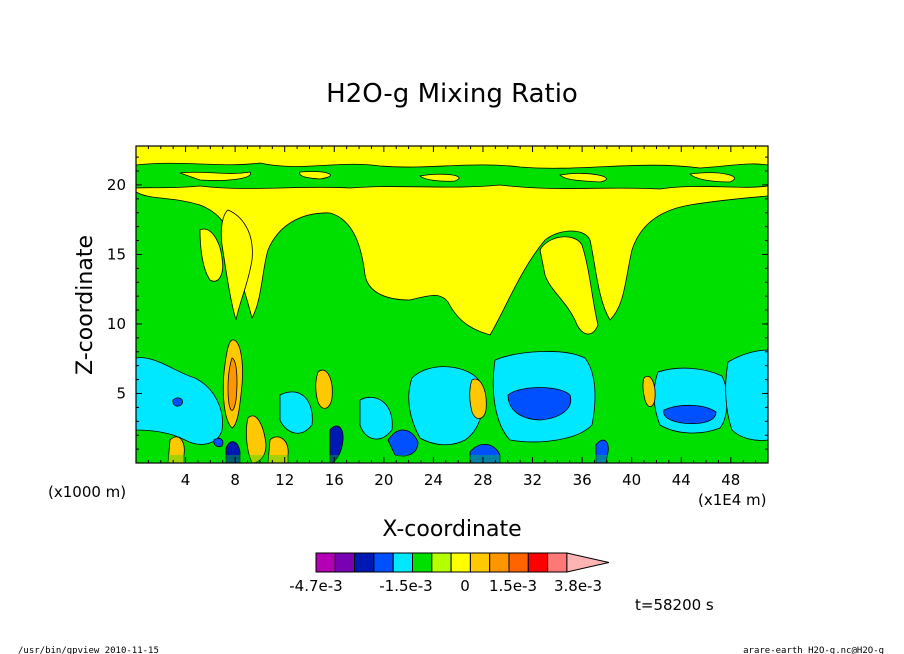  What do you see at coordinates (405, 586) in the screenshot?
I see `colorbar-label: -1.5e-3` at bounding box center [405, 586].